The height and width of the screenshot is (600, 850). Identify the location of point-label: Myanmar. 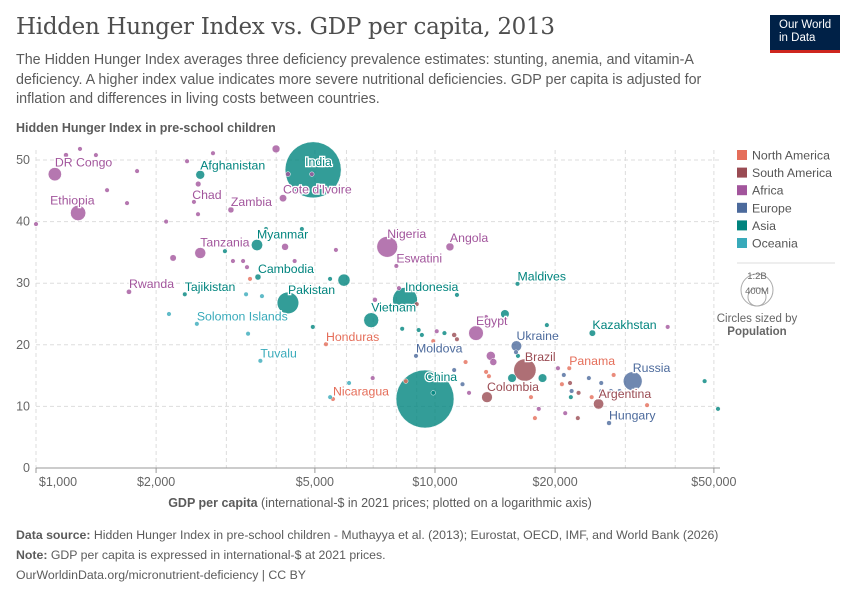
(282, 234).